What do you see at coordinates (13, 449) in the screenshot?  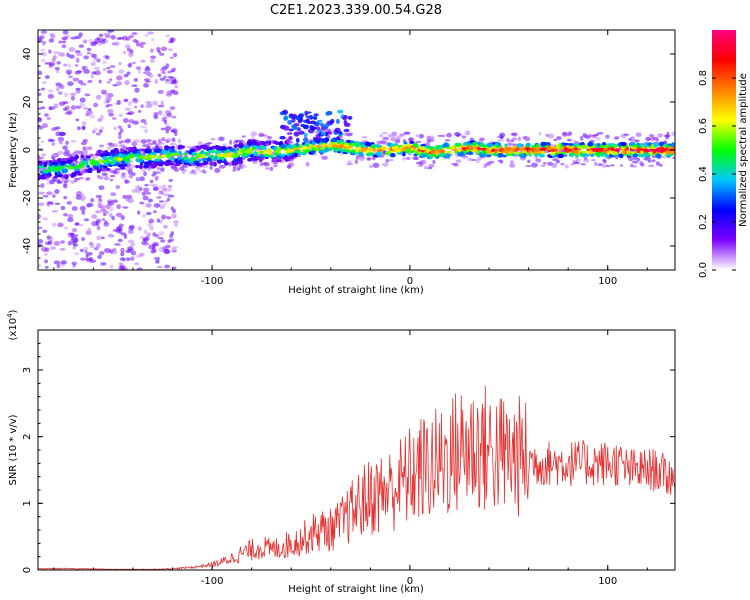 I see `snr-y-axis-label: SNR (10 * v/v)` at bounding box center [13, 449].